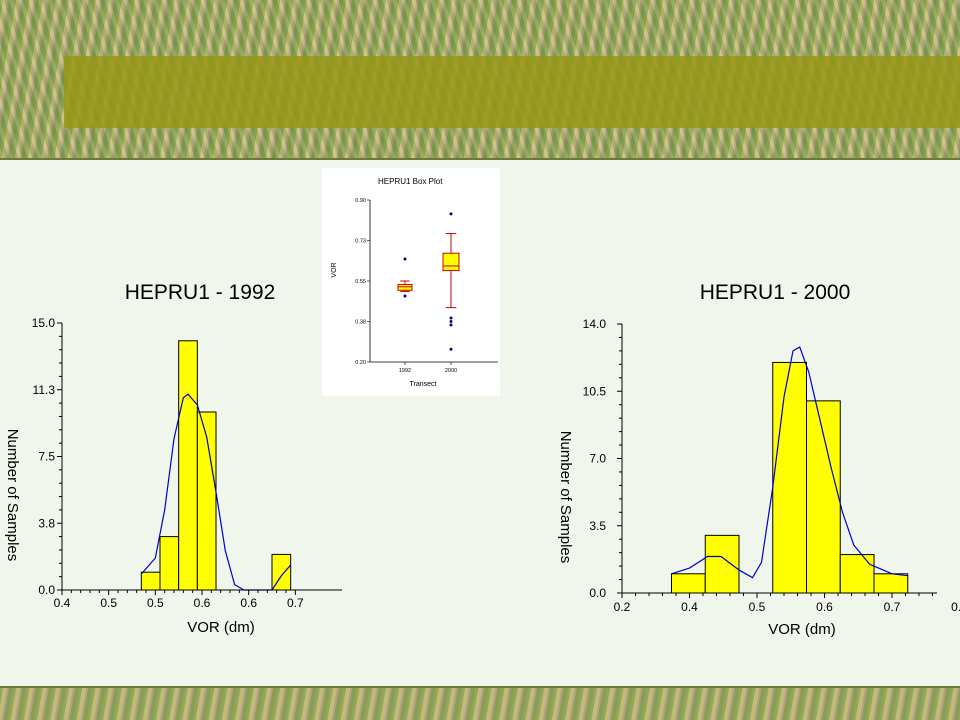 This screenshot has height=720, width=960. Describe the element at coordinates (480, 687) in the screenshot. I see `bottom-banner-divider` at that location.